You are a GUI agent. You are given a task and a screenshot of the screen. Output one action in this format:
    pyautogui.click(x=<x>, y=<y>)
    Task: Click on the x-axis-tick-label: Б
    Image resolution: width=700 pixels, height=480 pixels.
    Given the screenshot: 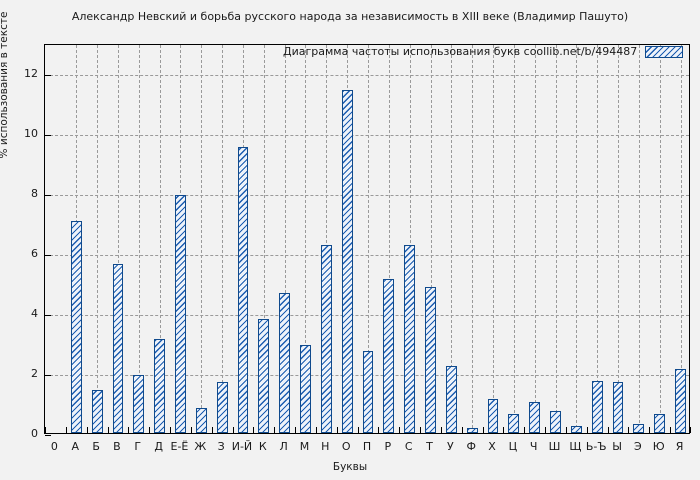 What is the action you would take?
    pyautogui.click(x=96, y=446)
    